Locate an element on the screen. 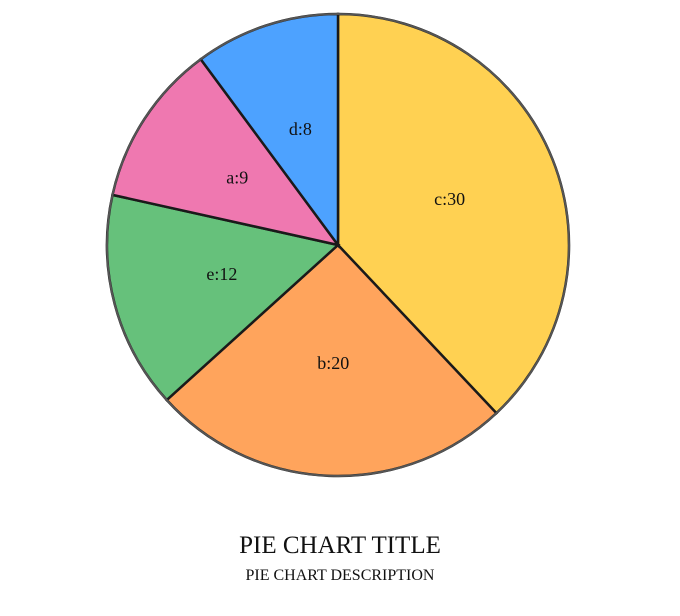 This screenshot has height=616, width=680. slice-label-e: e:12 is located at coordinates (221, 274).